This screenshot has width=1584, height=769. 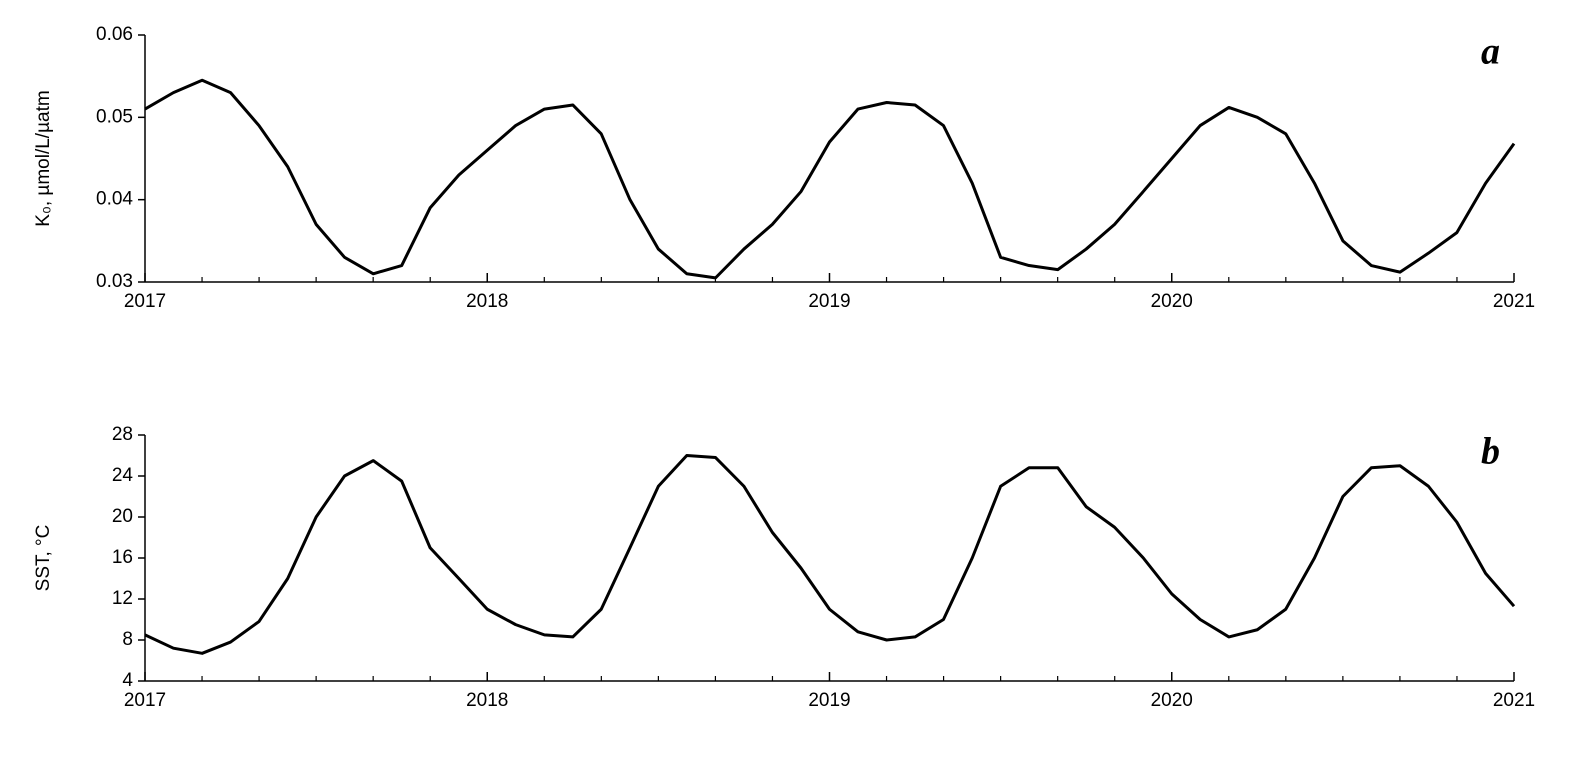 What do you see at coordinates (114, 281) in the screenshot?
I see `y-tick-label: 0.03` at bounding box center [114, 281].